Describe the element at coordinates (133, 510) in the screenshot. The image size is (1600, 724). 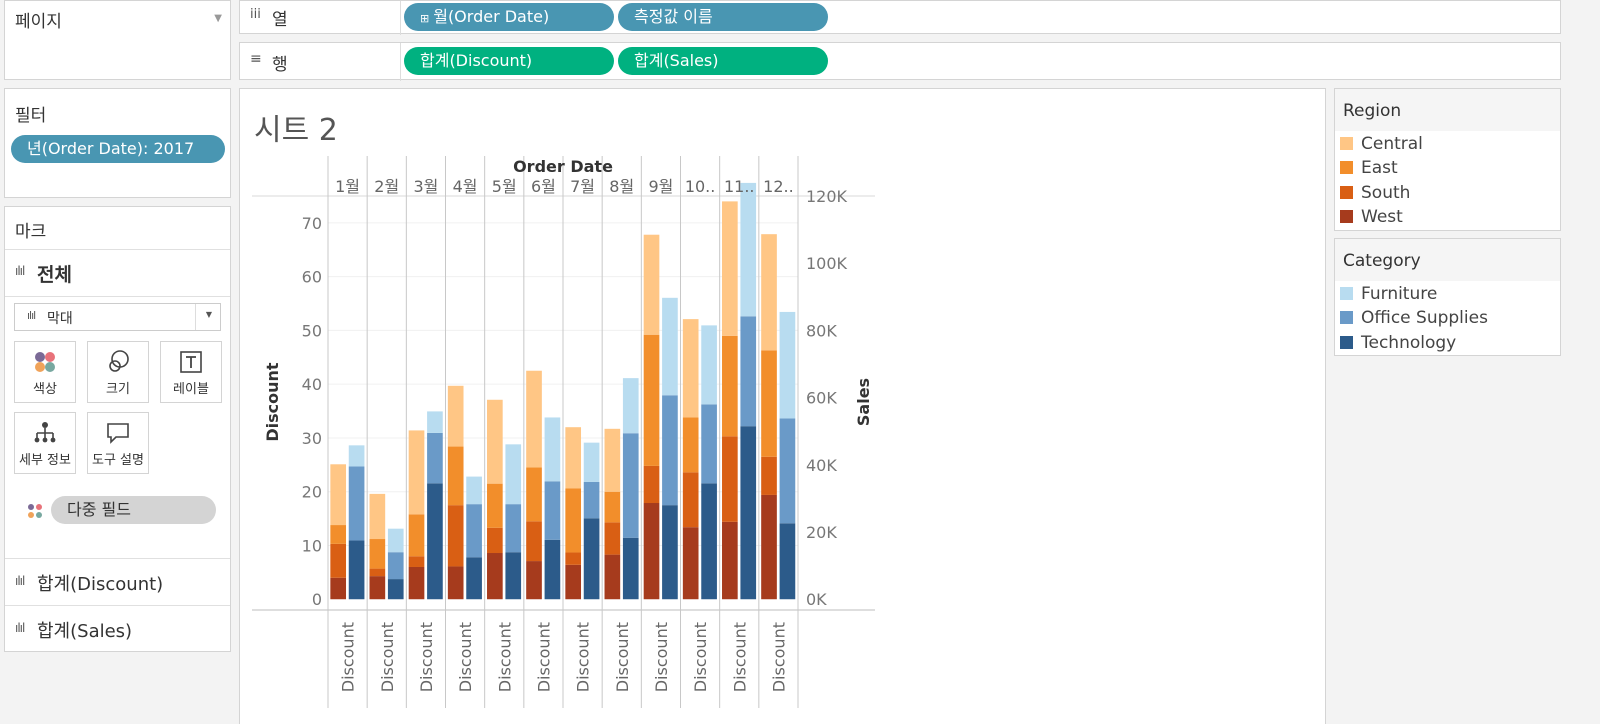
I see `multi-field-pill: 다중 필드` at that location.